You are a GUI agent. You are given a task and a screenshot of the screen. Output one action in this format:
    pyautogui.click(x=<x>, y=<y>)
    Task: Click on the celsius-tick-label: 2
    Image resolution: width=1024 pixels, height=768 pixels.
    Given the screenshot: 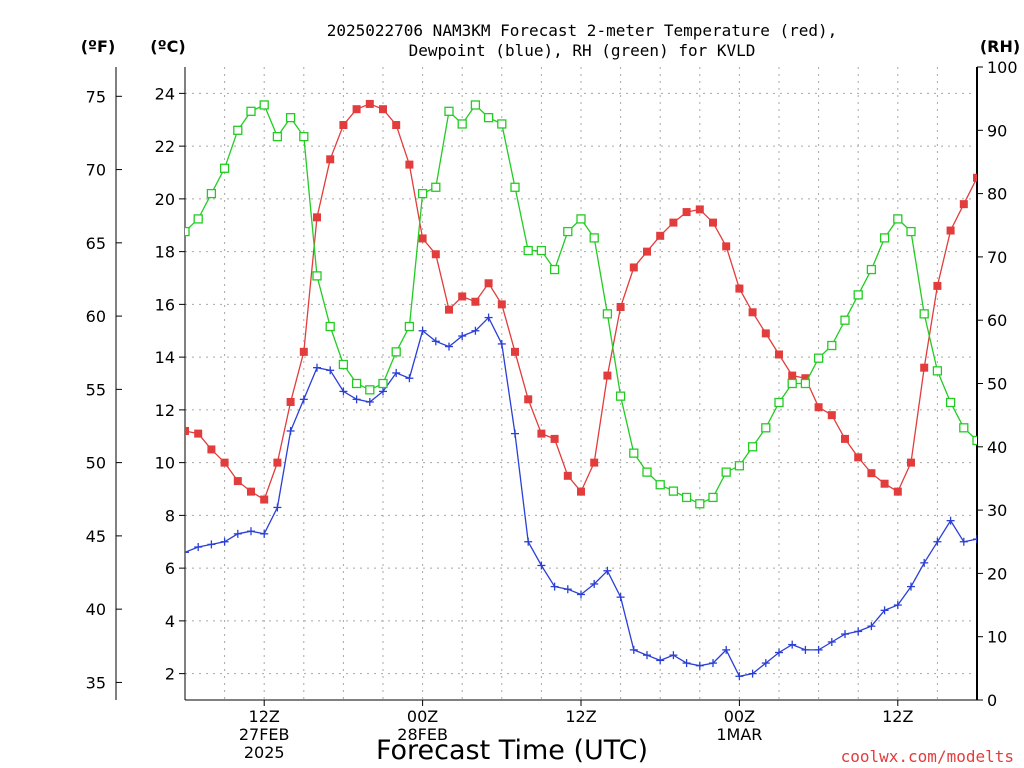 What is the action you would take?
    pyautogui.click(x=170, y=674)
    